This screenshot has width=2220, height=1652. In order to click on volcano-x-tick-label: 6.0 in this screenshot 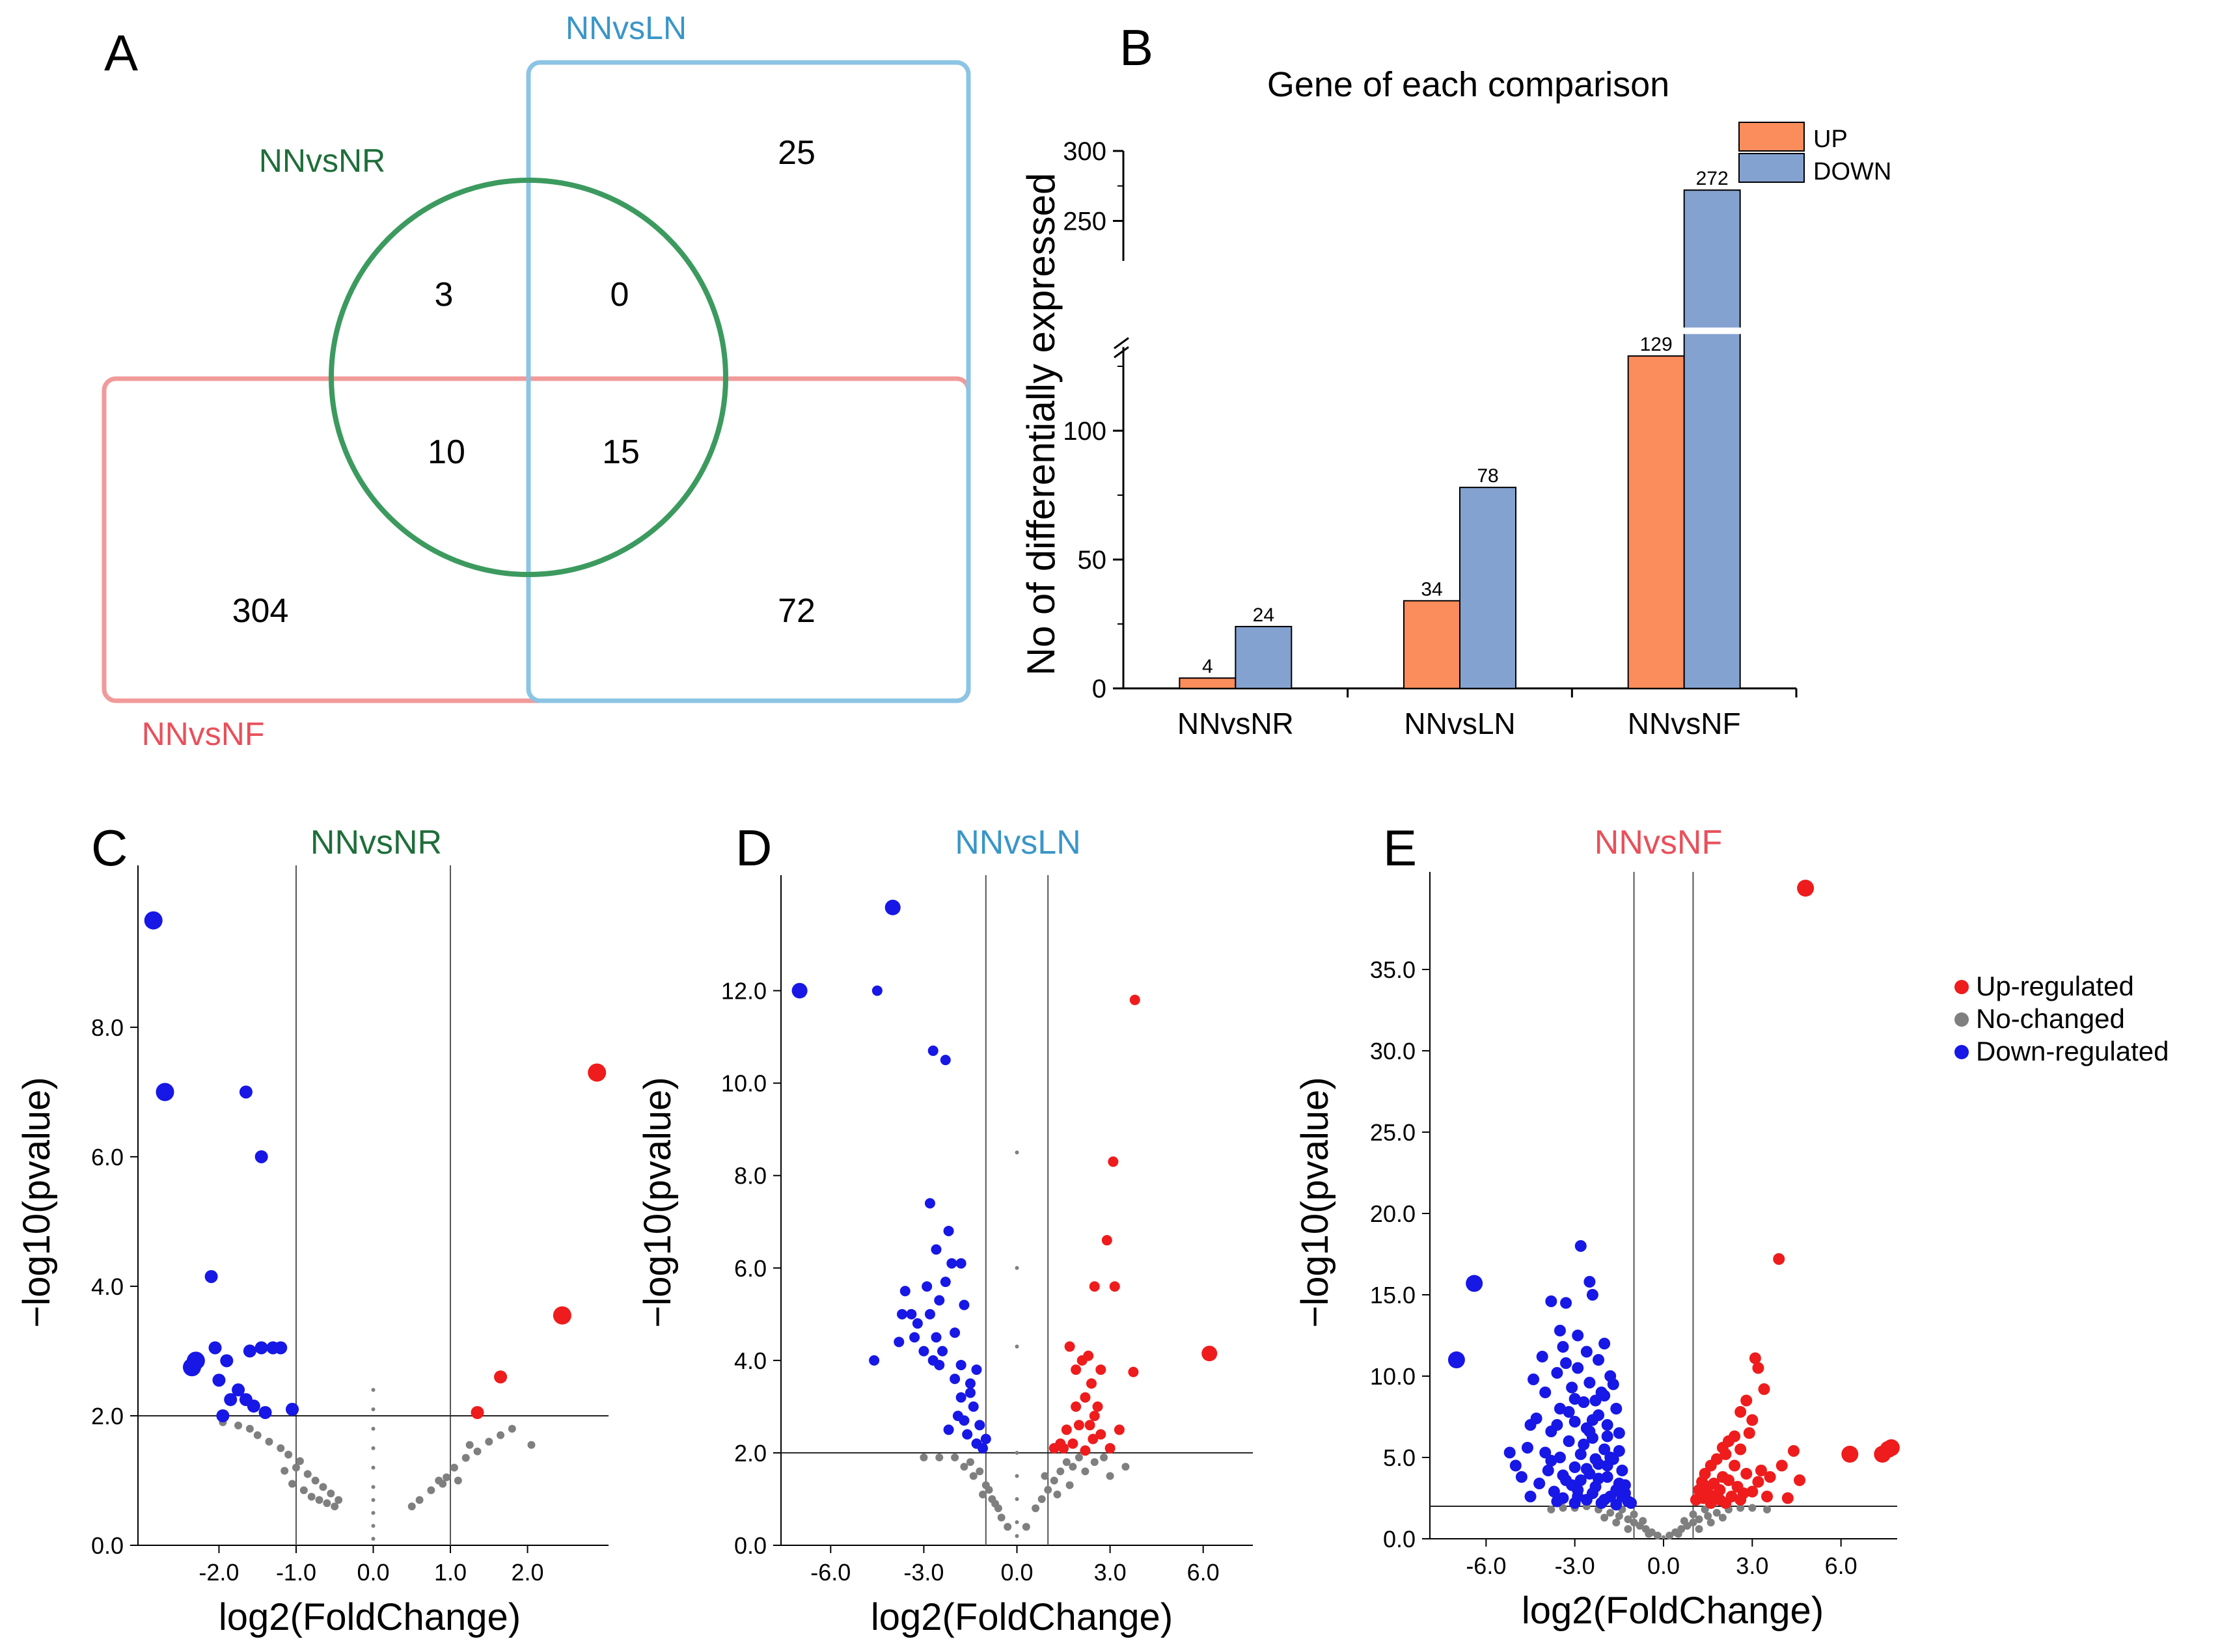, I will do `click(1203, 1573)`.